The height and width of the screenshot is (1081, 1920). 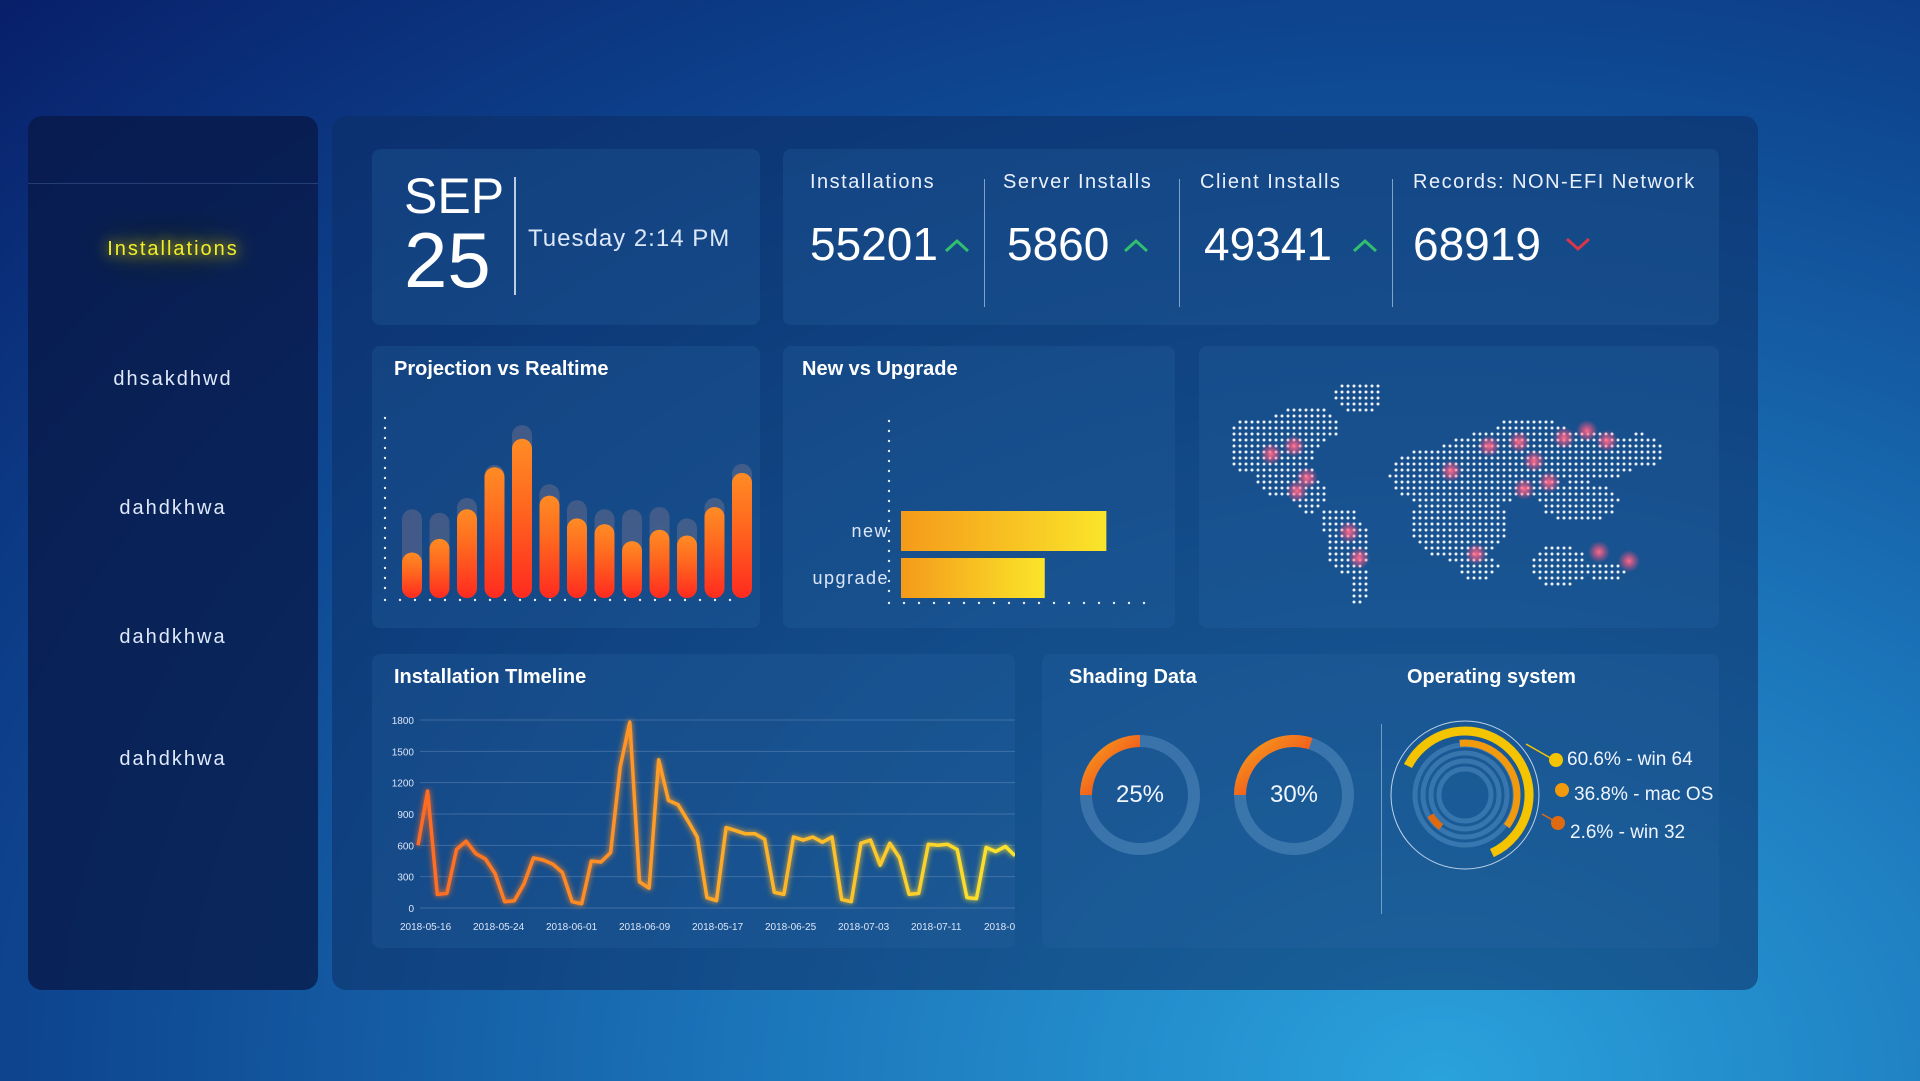 I want to click on donut-arc, so click(x=1110, y=765).